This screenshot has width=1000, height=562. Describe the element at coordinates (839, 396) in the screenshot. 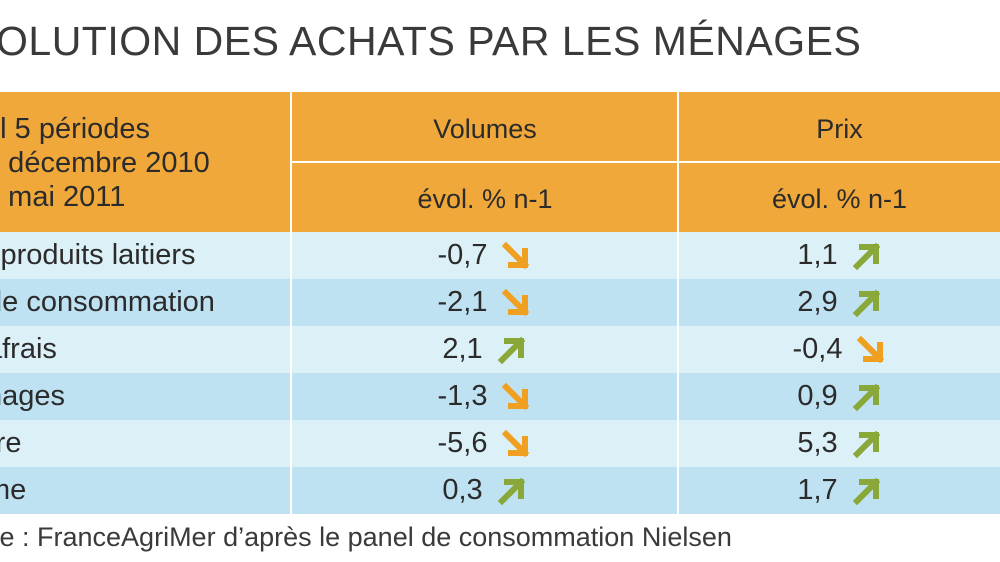

I see `prix-cell: 0,9` at that location.